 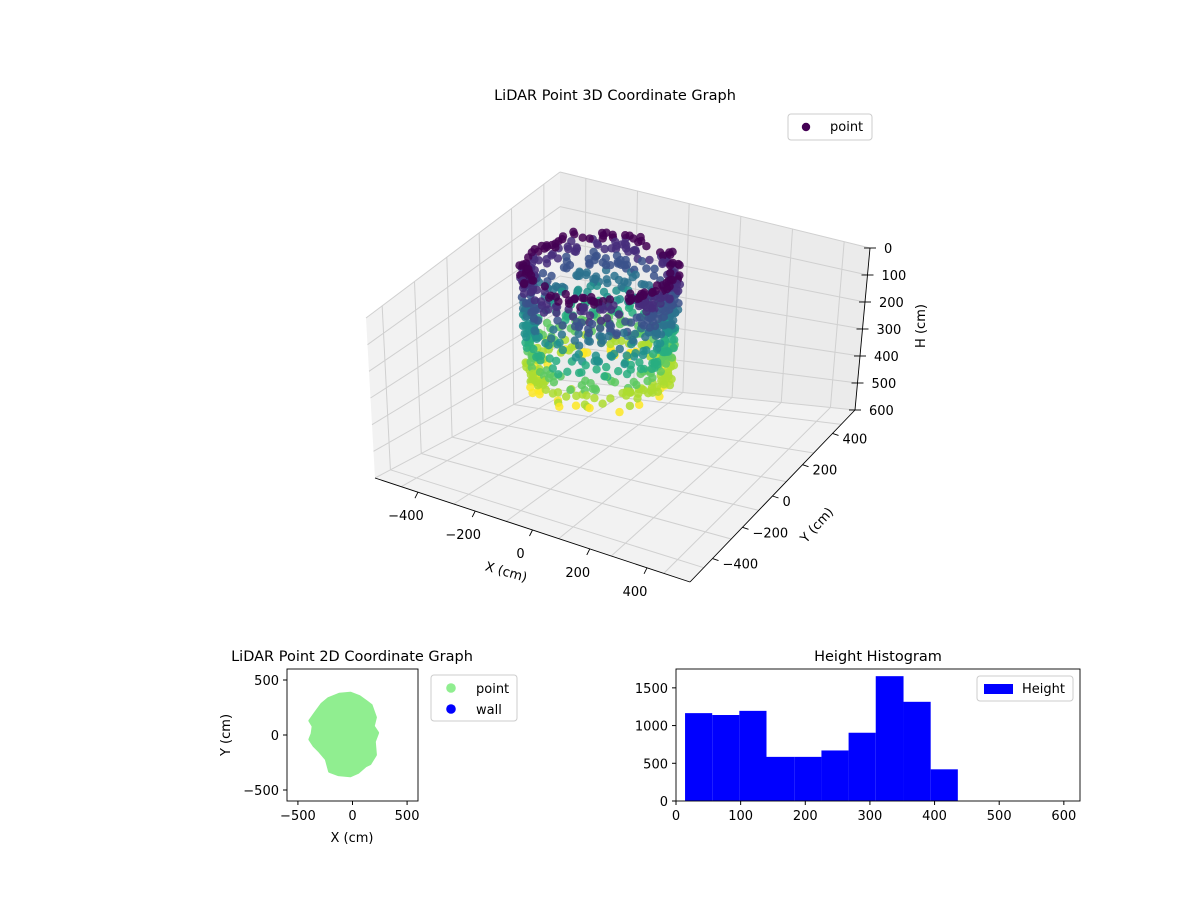 I want to click on legend-histogram-swatch, so click(x=998, y=689).